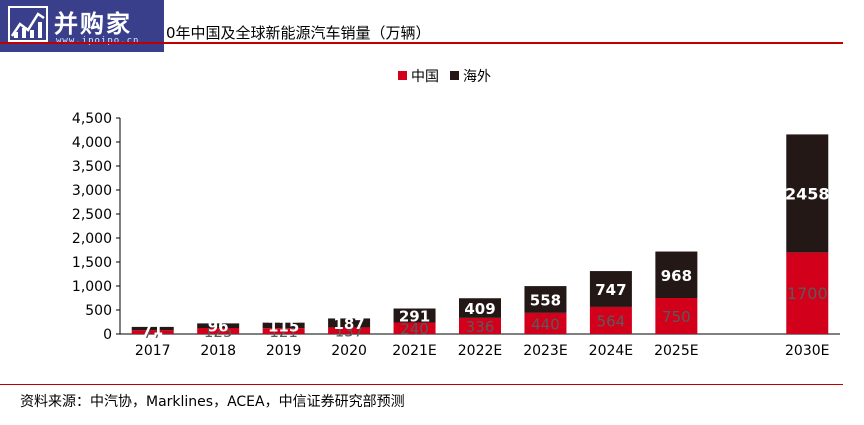 This screenshot has height=425, width=864. Describe the element at coordinates (92, 239) in the screenshot. I see `y-tick-label: 2,000` at that location.